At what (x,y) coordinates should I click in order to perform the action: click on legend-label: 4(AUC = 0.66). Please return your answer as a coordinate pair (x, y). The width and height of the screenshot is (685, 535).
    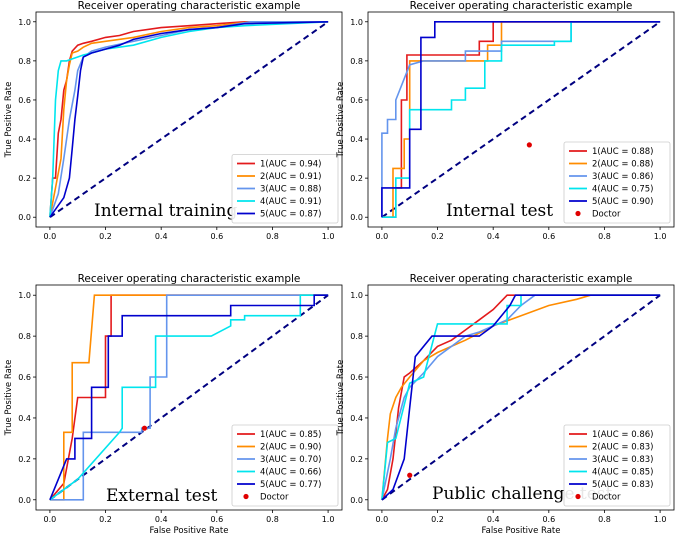
    Looking at the image, I should click on (290, 473).